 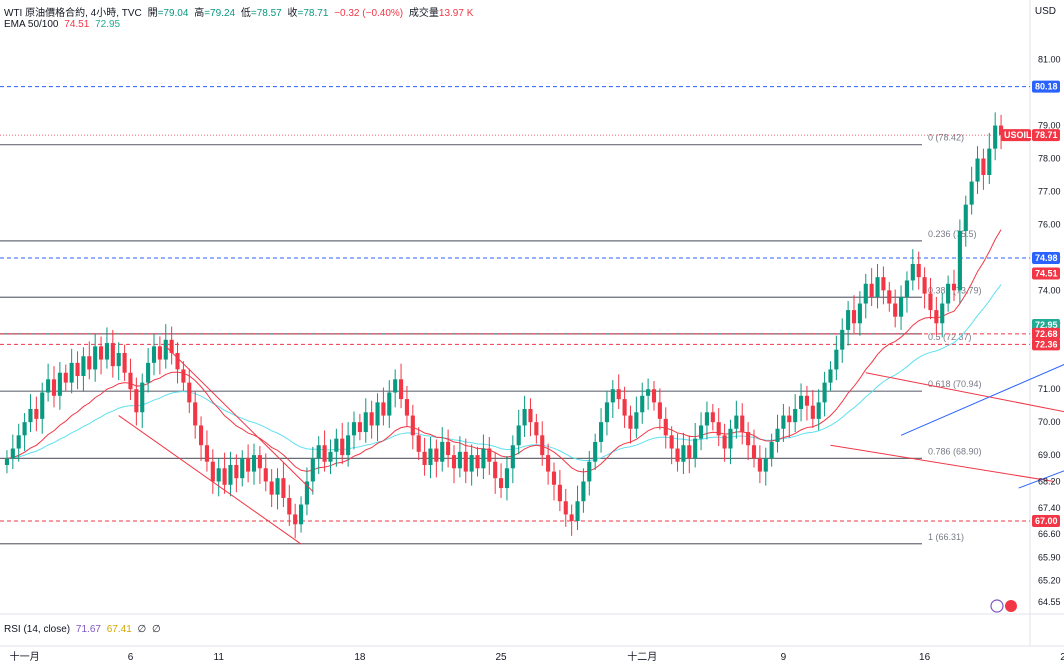 I want to click on y-tick-label: 69.00, so click(x=1049, y=455).